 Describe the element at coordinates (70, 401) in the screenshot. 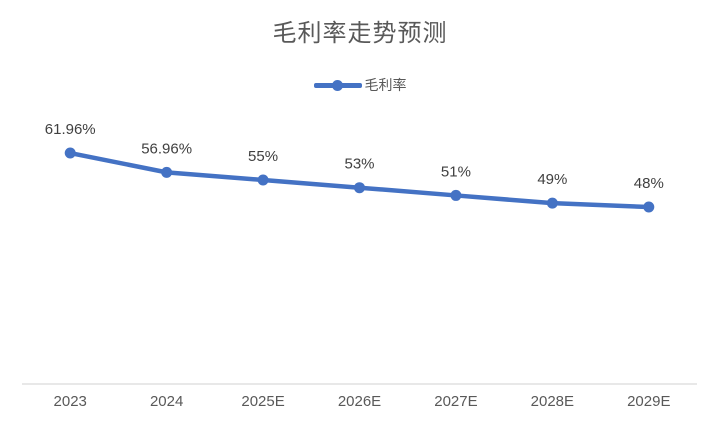

I see `x-axis-label: 2023` at that location.